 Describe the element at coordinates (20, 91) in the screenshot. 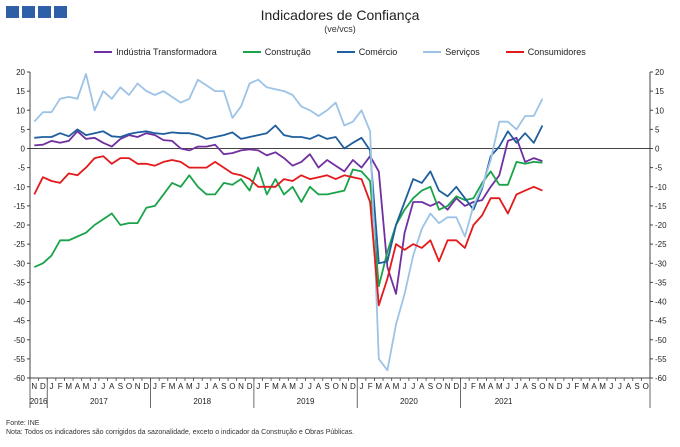

I see `y-tick-label-left: 15` at that location.